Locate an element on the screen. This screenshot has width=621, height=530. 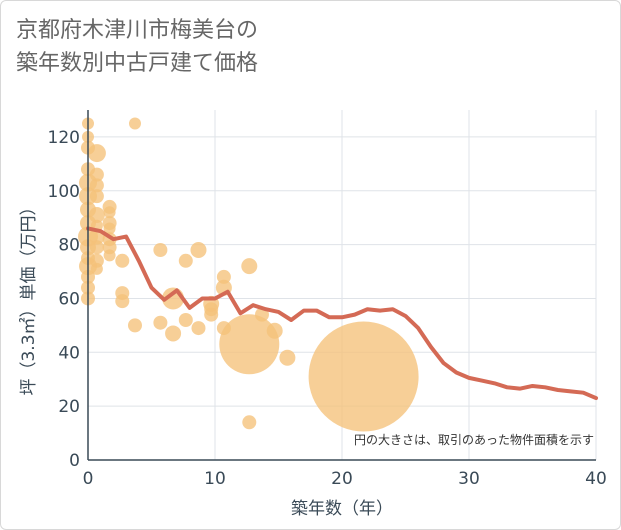
x-tick-label: 10 is located at coordinates (215, 479).